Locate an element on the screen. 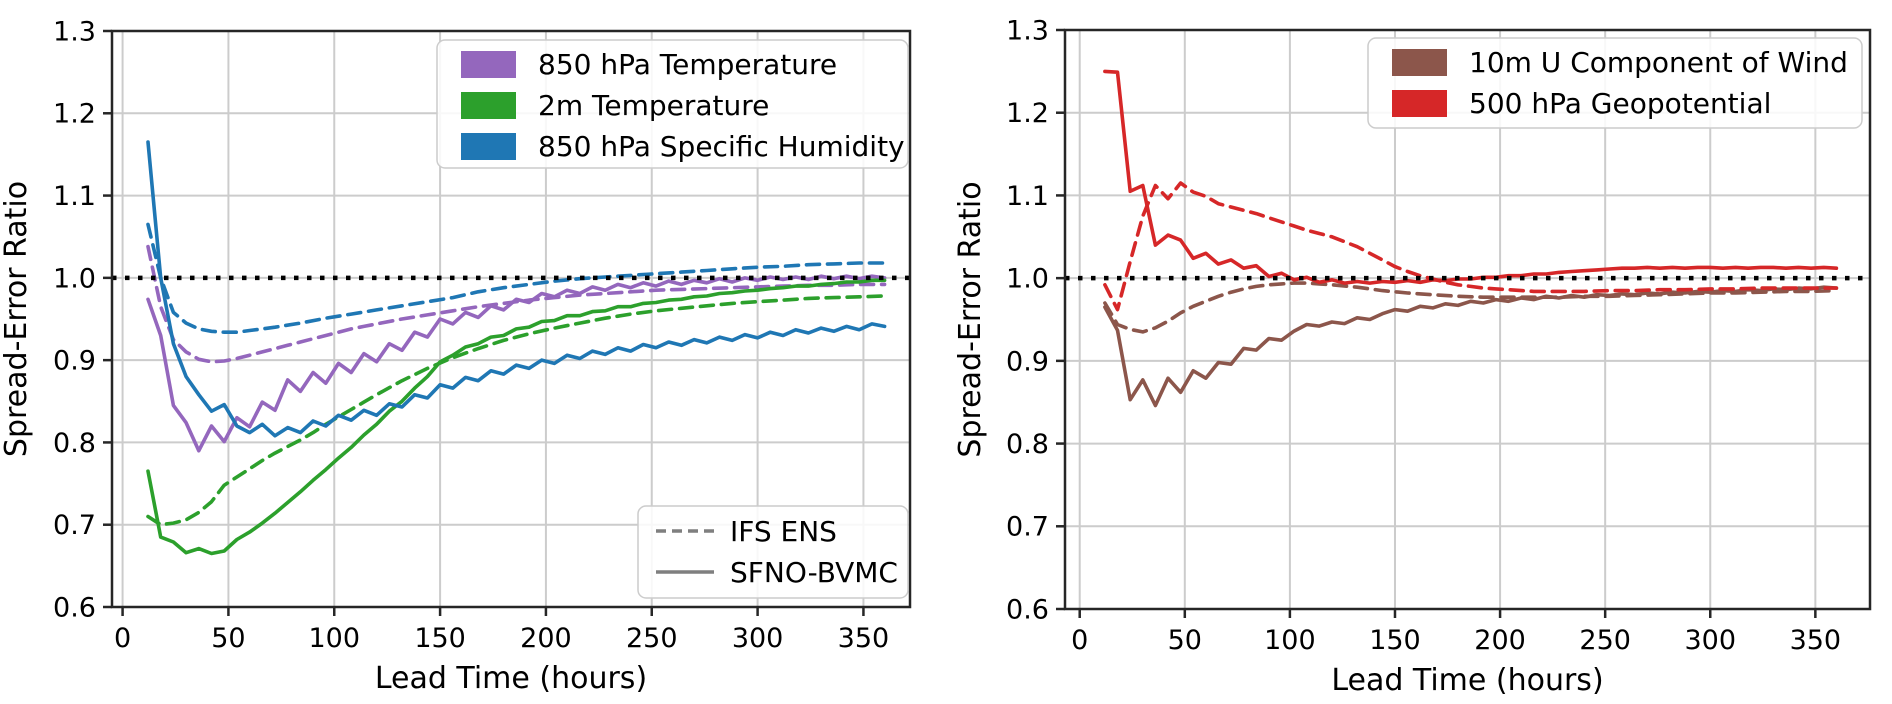 The width and height of the screenshot is (1892, 704). legend-label-ifs-ens: IFS ENS is located at coordinates (783, 531).